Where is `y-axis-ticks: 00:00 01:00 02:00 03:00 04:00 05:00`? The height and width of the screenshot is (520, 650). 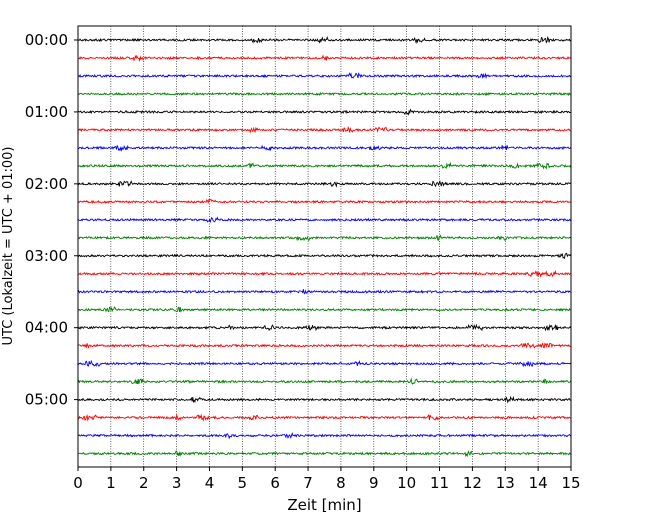
y-axis-ticks: 00:00 01:00 02:00 03:00 04:00 05:00 is located at coordinates (51, 220).